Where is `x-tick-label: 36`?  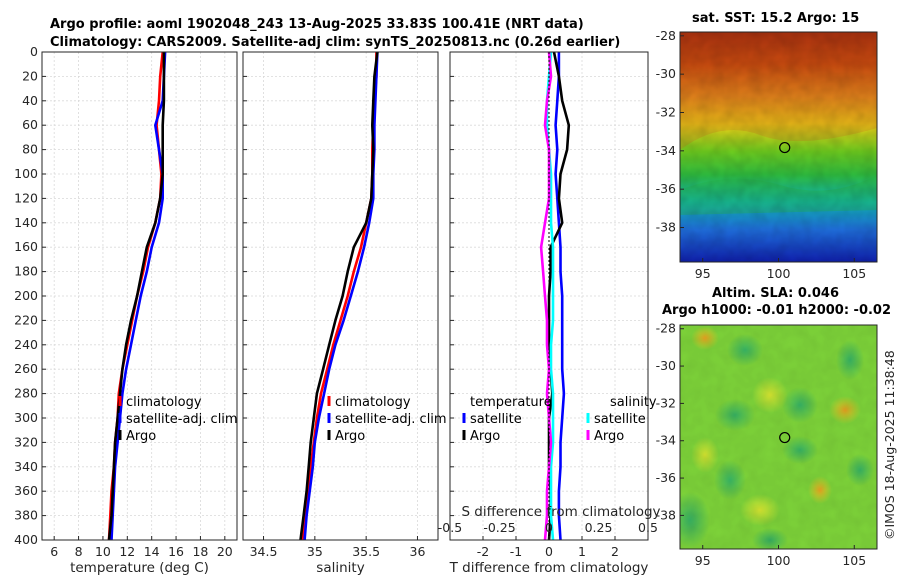 x-tick-label: 36 is located at coordinates (418, 551).